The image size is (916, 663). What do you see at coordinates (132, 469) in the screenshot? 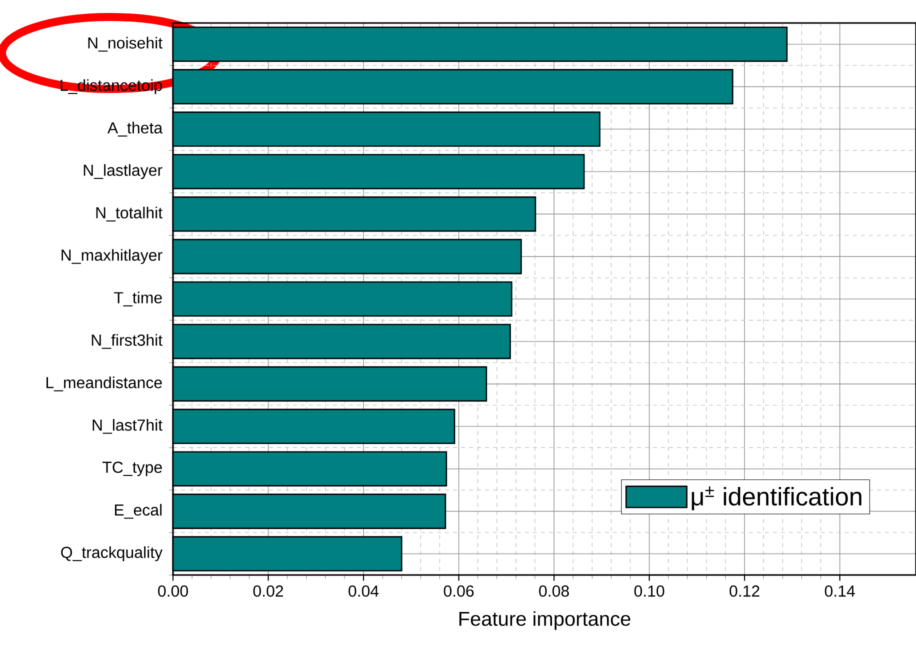
I see `y-tick-label: TC_type` at bounding box center [132, 469].